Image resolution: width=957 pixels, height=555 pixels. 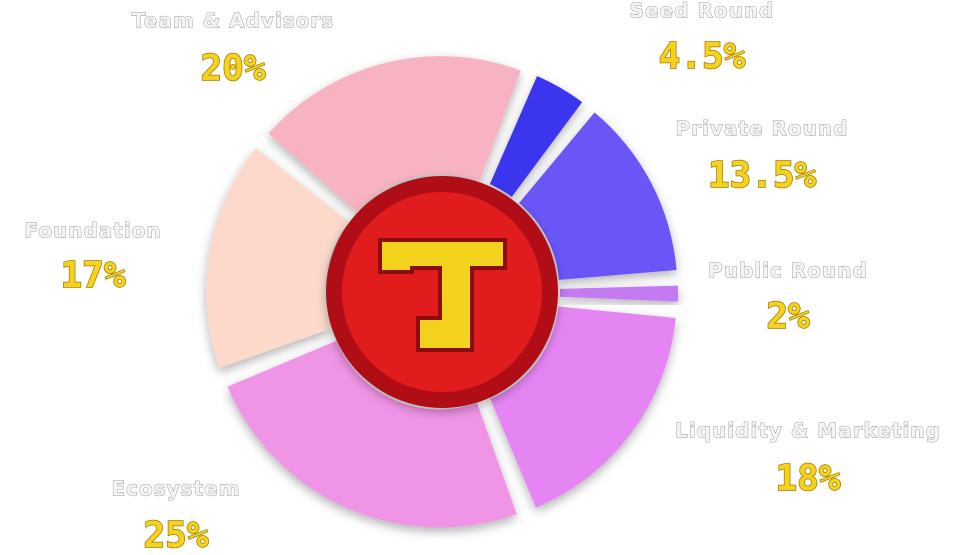 What do you see at coordinates (175, 535) in the screenshot?
I see `slice-value: 25%` at bounding box center [175, 535].